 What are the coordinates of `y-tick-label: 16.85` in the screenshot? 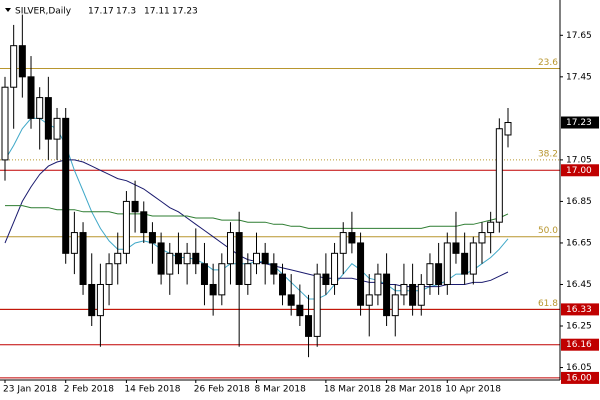 It's located at (579, 202).